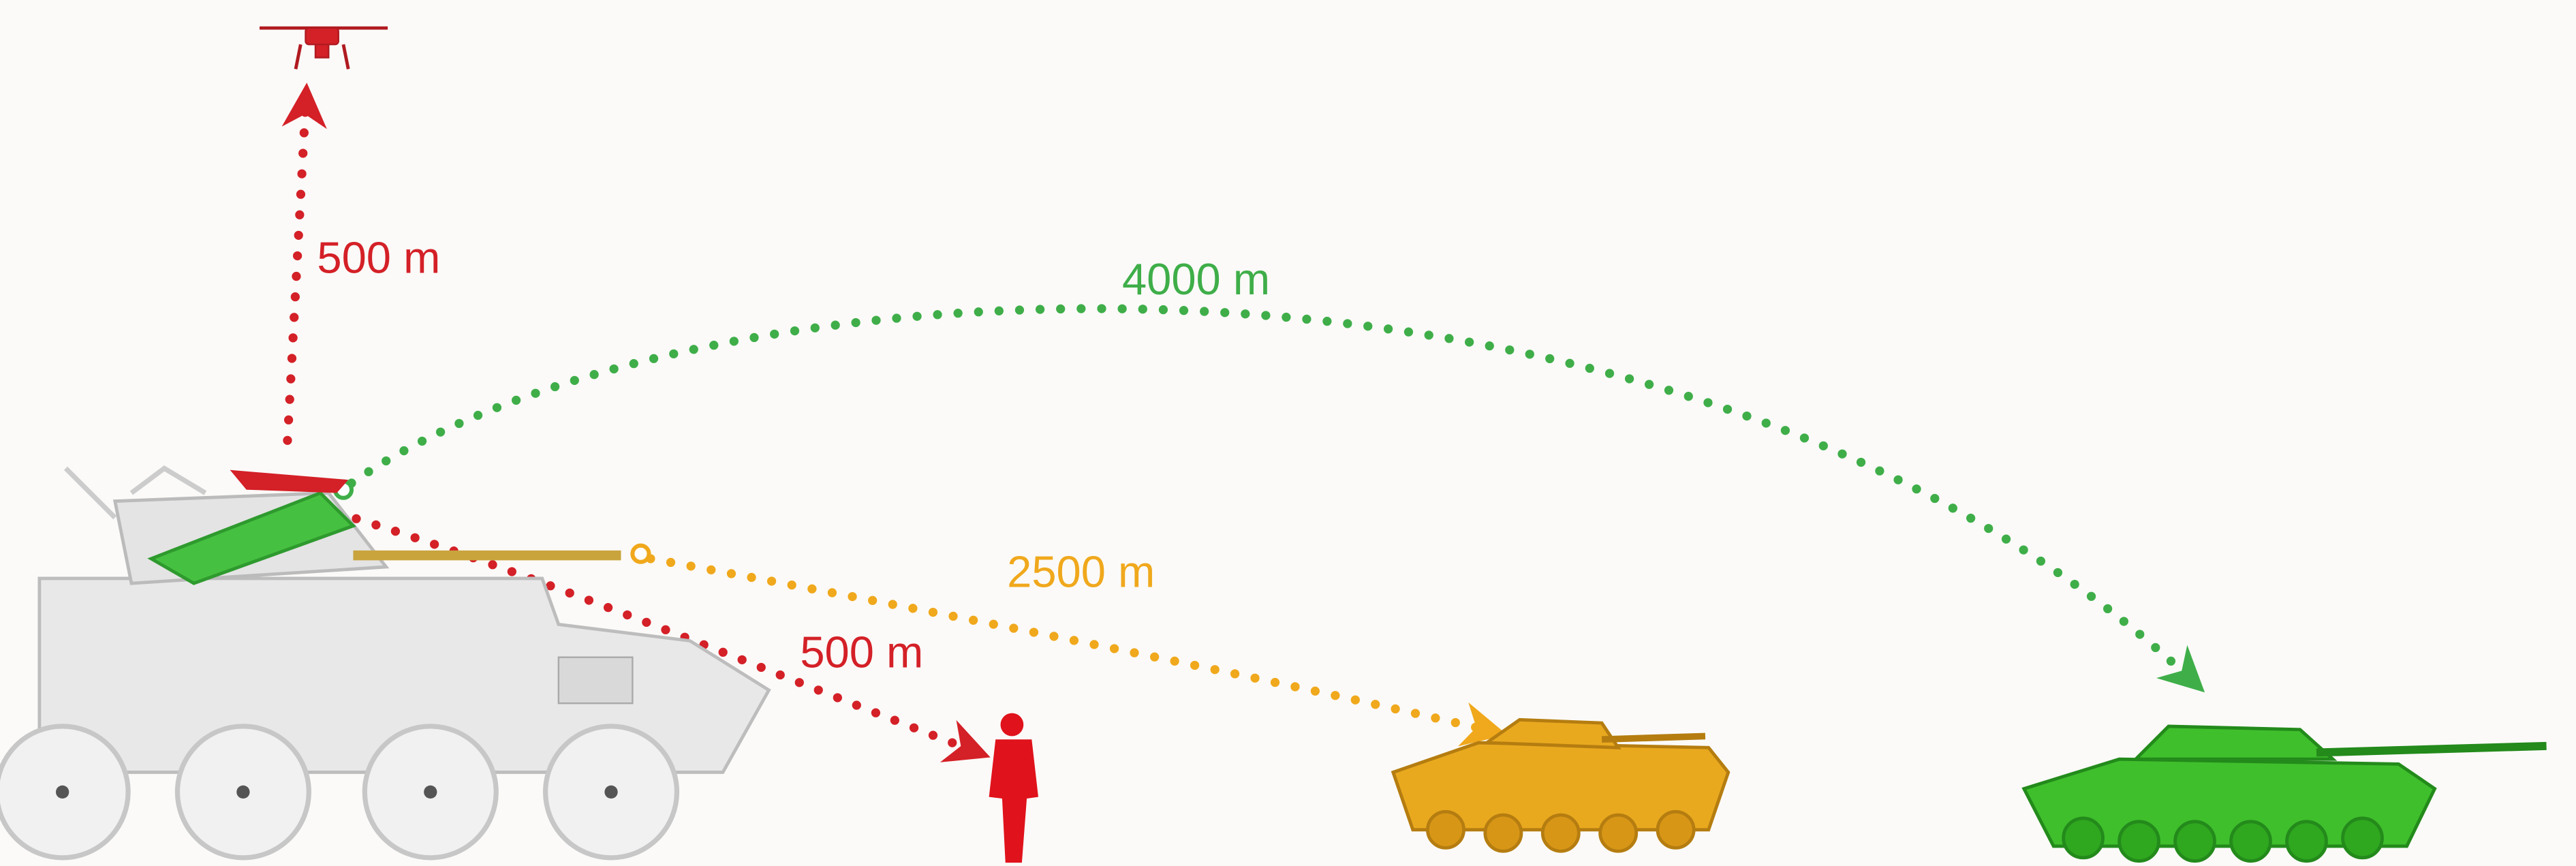  What do you see at coordinates (1013, 788) in the screenshot?
I see `infantry` at bounding box center [1013, 788].